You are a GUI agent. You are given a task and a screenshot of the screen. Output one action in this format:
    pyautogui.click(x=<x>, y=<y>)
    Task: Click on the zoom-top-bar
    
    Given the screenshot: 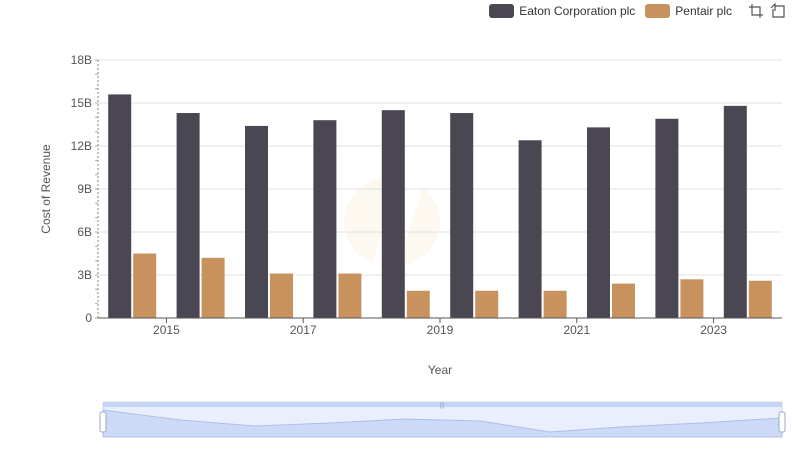 What is the action you would take?
    pyautogui.click(x=442, y=404)
    